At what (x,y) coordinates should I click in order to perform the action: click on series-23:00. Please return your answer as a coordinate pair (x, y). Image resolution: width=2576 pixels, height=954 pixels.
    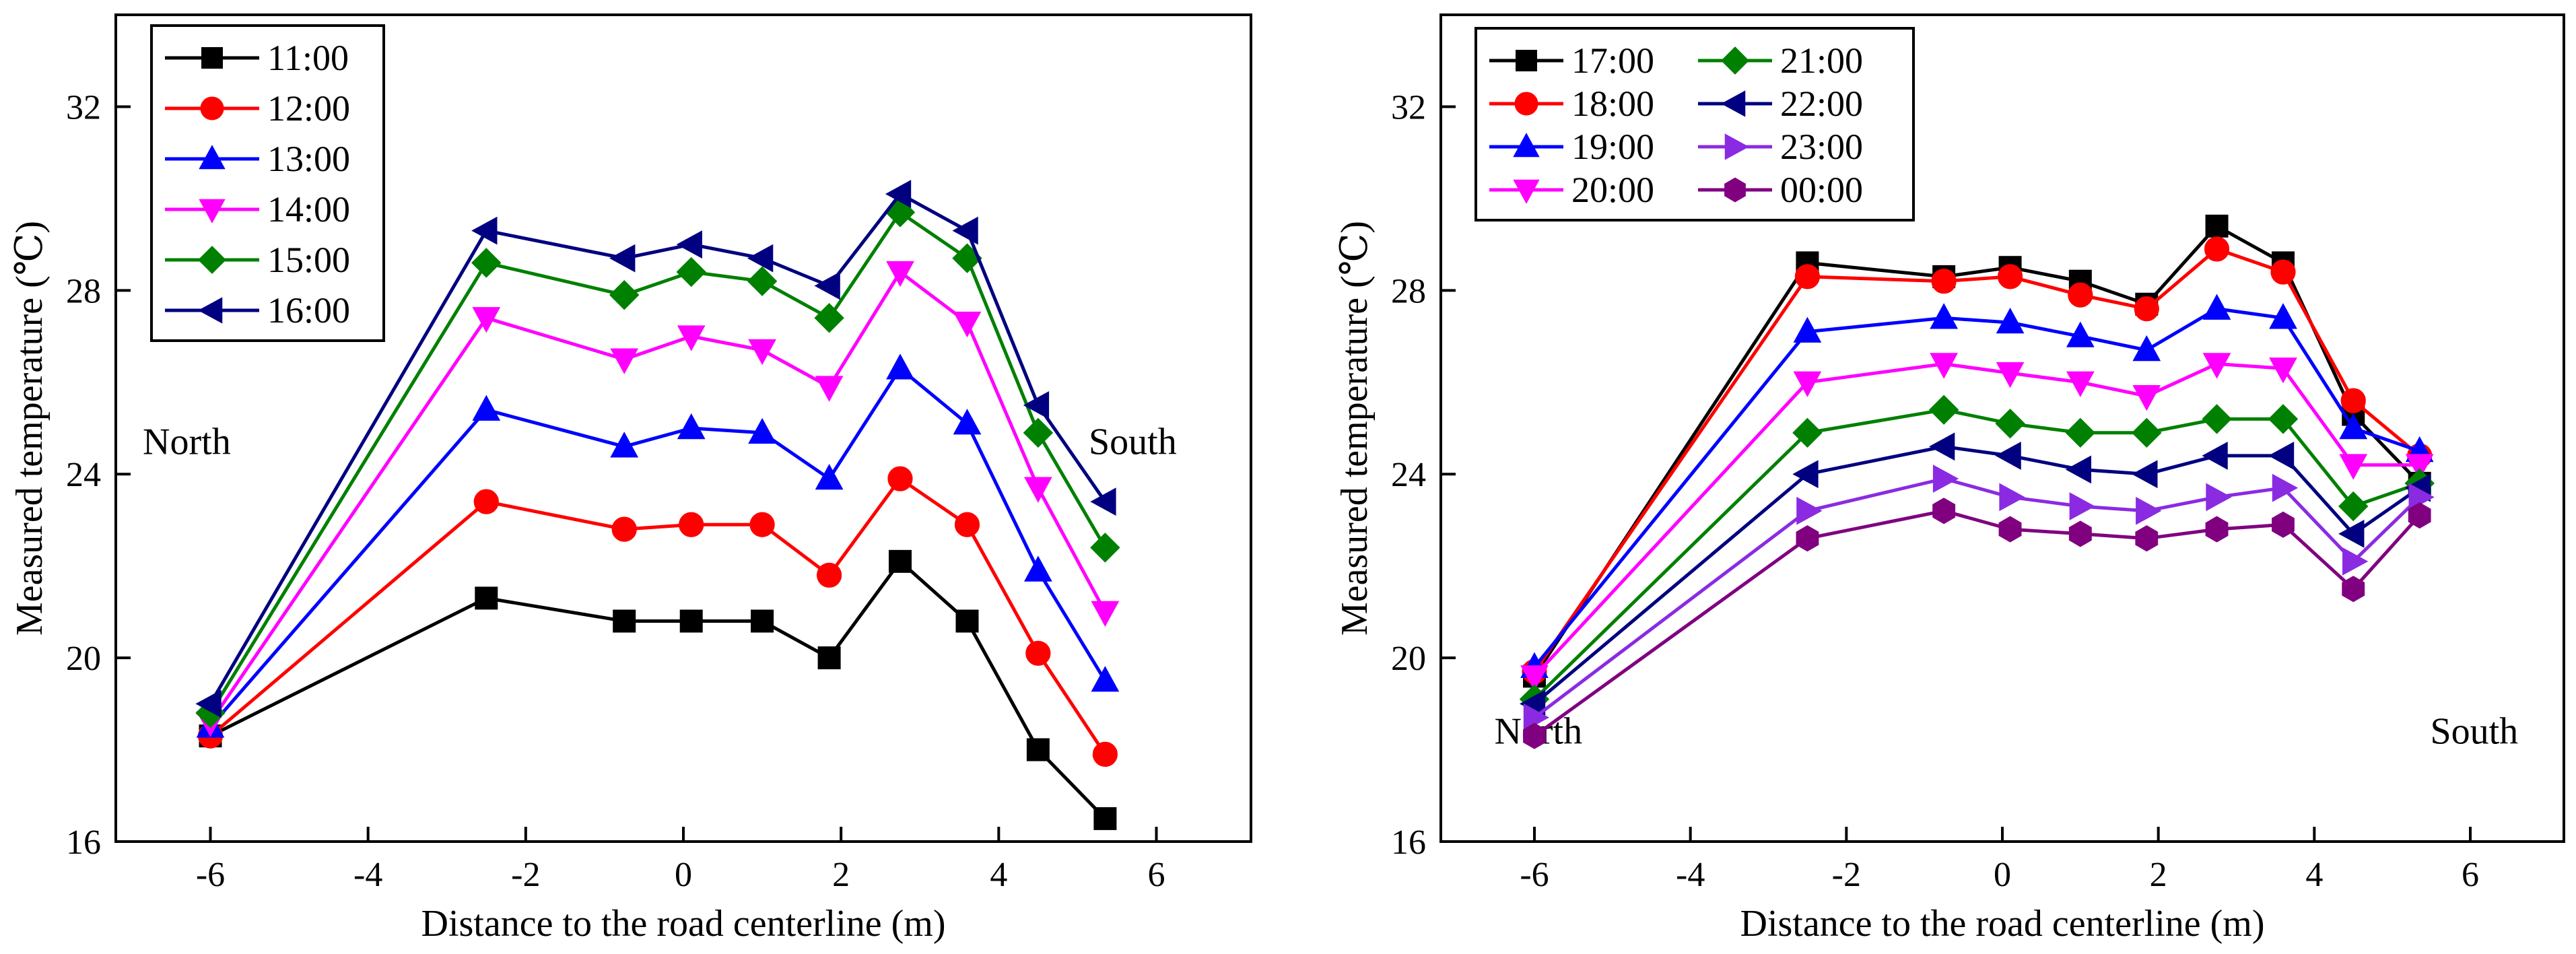
    Looking at the image, I should click on (1979, 598).